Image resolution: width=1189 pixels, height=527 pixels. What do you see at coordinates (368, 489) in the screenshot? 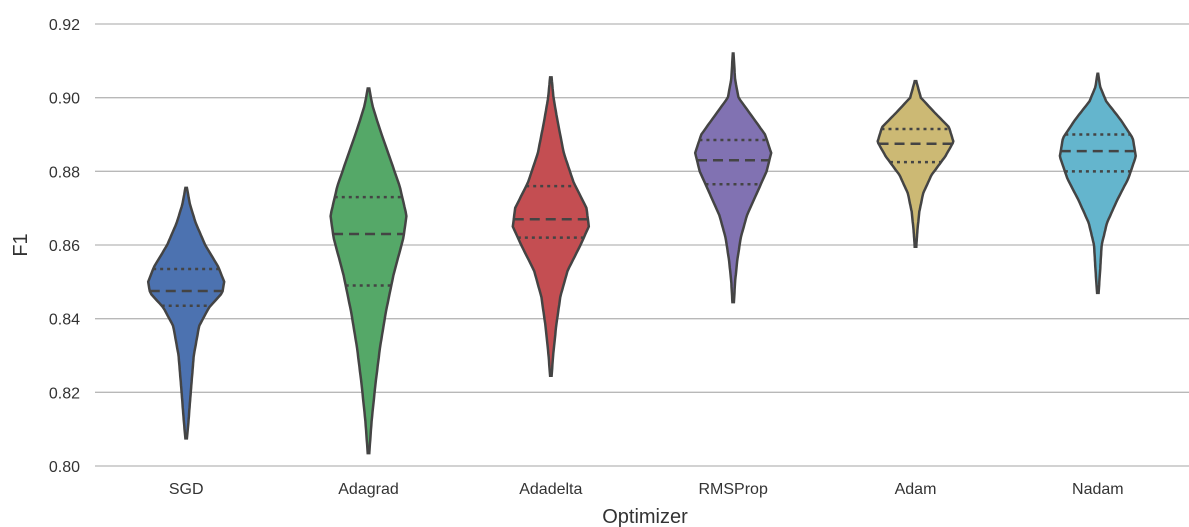
I see `x-tick-label: Adagrad` at bounding box center [368, 489].